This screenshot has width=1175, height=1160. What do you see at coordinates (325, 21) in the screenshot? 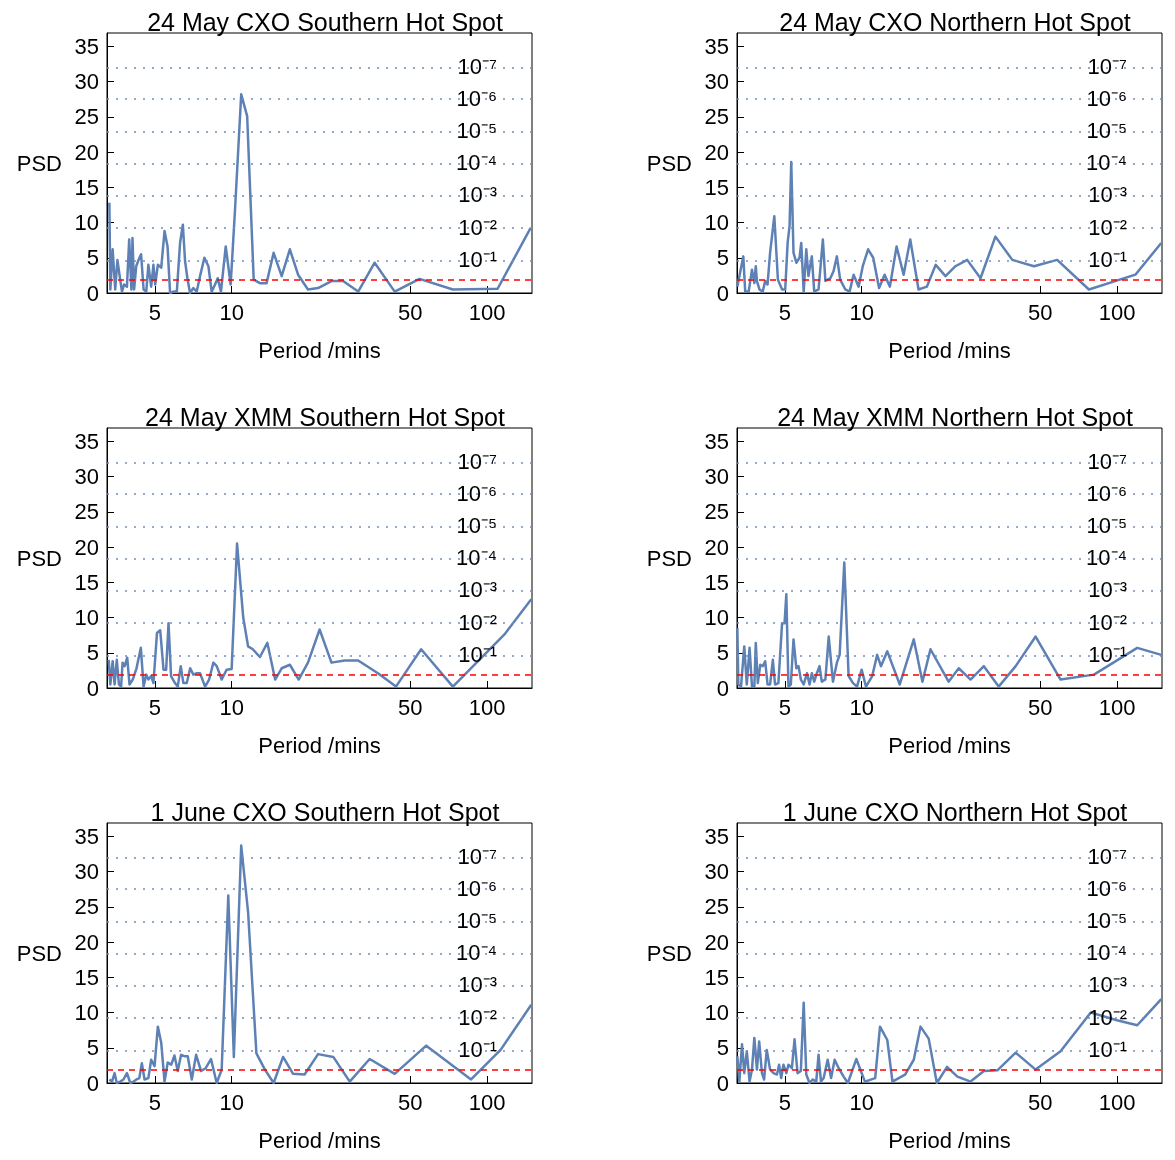
I see `chart-title: 24 May CXO Southern Hot Spot` at bounding box center [325, 21].